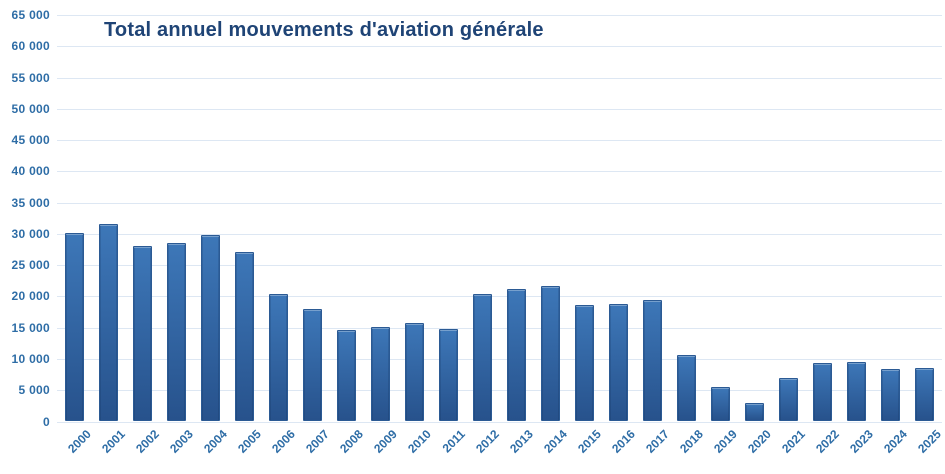  What do you see at coordinates (30, 140) in the screenshot?
I see `y-tick-label: 45 000` at bounding box center [30, 140].